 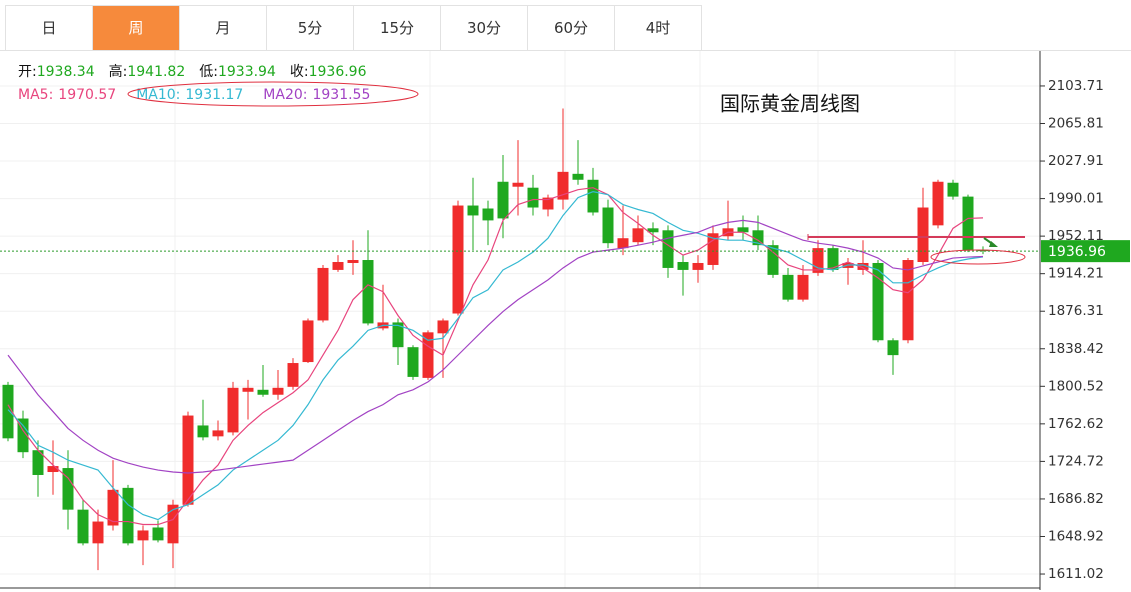 I want to click on y-tick-label: 1611.02, so click(x=1076, y=574).